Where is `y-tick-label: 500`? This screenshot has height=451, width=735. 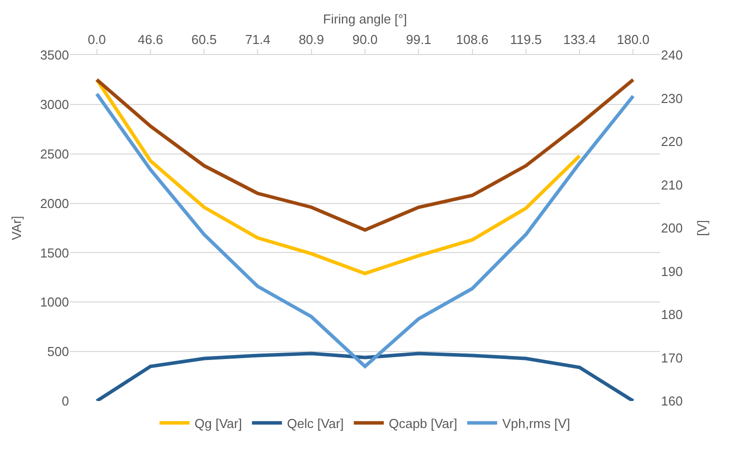 y-tick-label: 500 is located at coordinates (58, 352).